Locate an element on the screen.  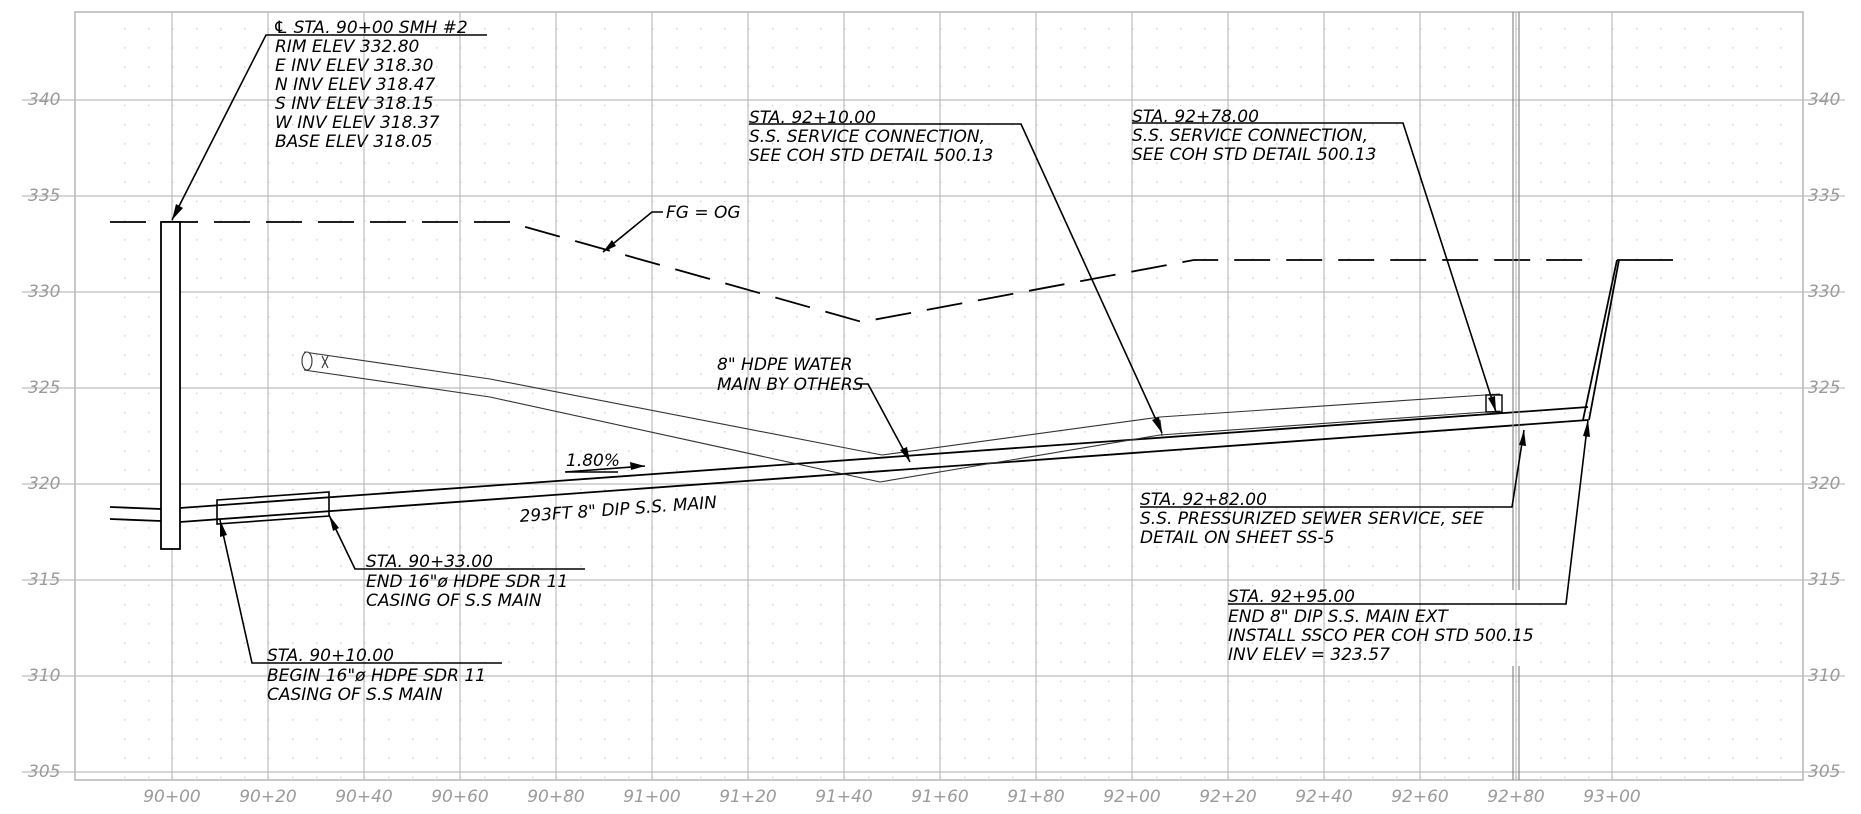
station-label: 92+20 is located at coordinates (1228, 797).